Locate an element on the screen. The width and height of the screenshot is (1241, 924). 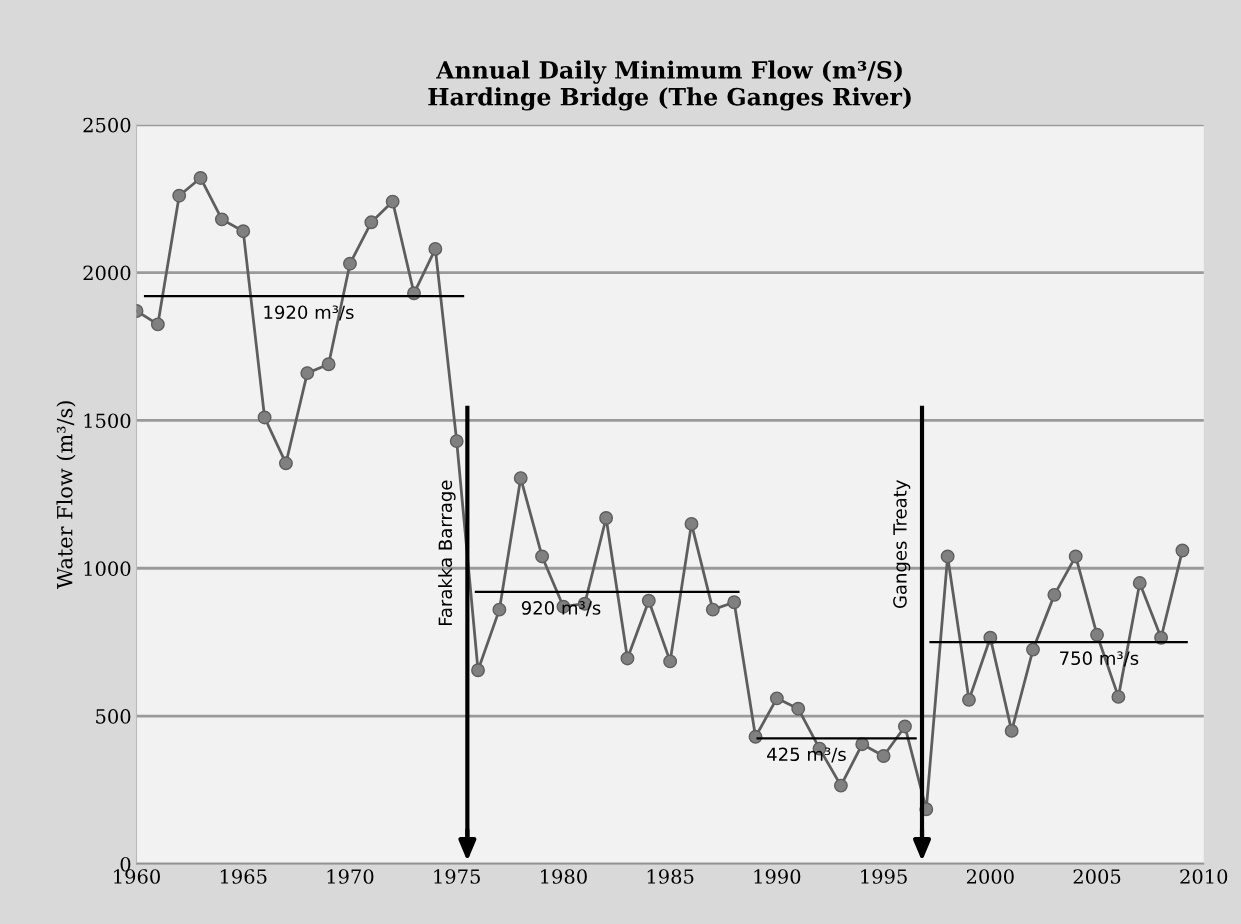
x-tick-label: 1975 is located at coordinates (457, 876).